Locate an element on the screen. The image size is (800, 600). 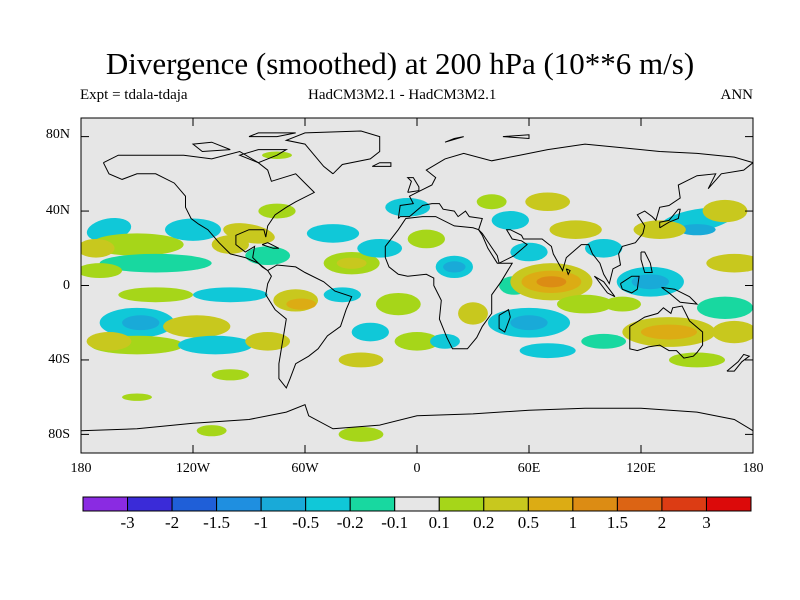
lon-tick-label: 60W is located at coordinates (305, 468).